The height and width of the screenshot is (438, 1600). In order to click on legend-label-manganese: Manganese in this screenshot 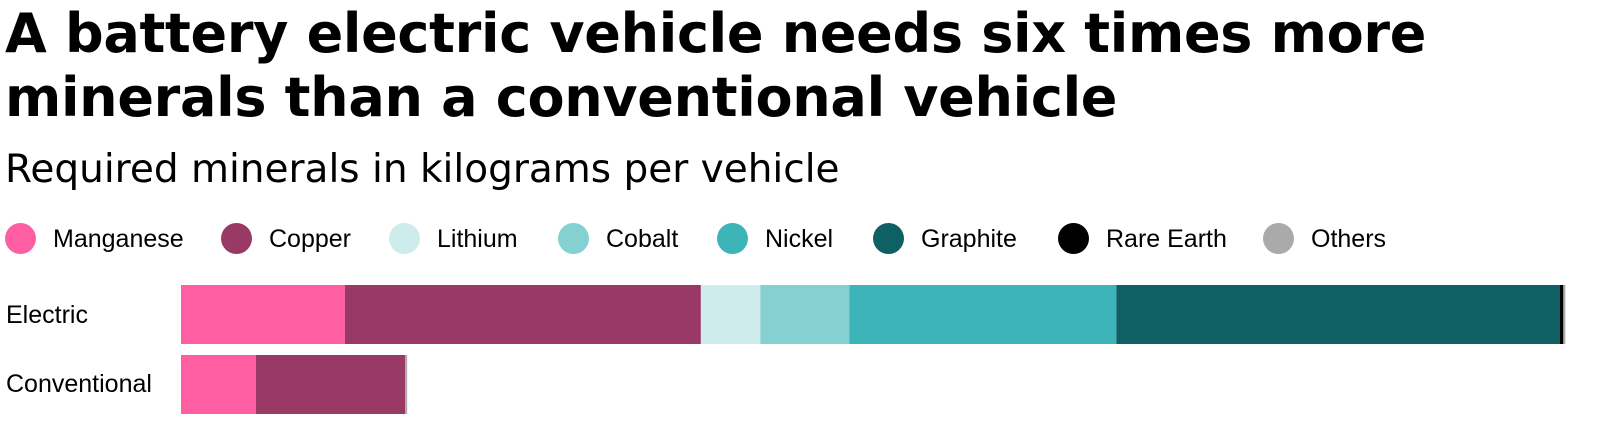, I will do `click(118, 239)`.